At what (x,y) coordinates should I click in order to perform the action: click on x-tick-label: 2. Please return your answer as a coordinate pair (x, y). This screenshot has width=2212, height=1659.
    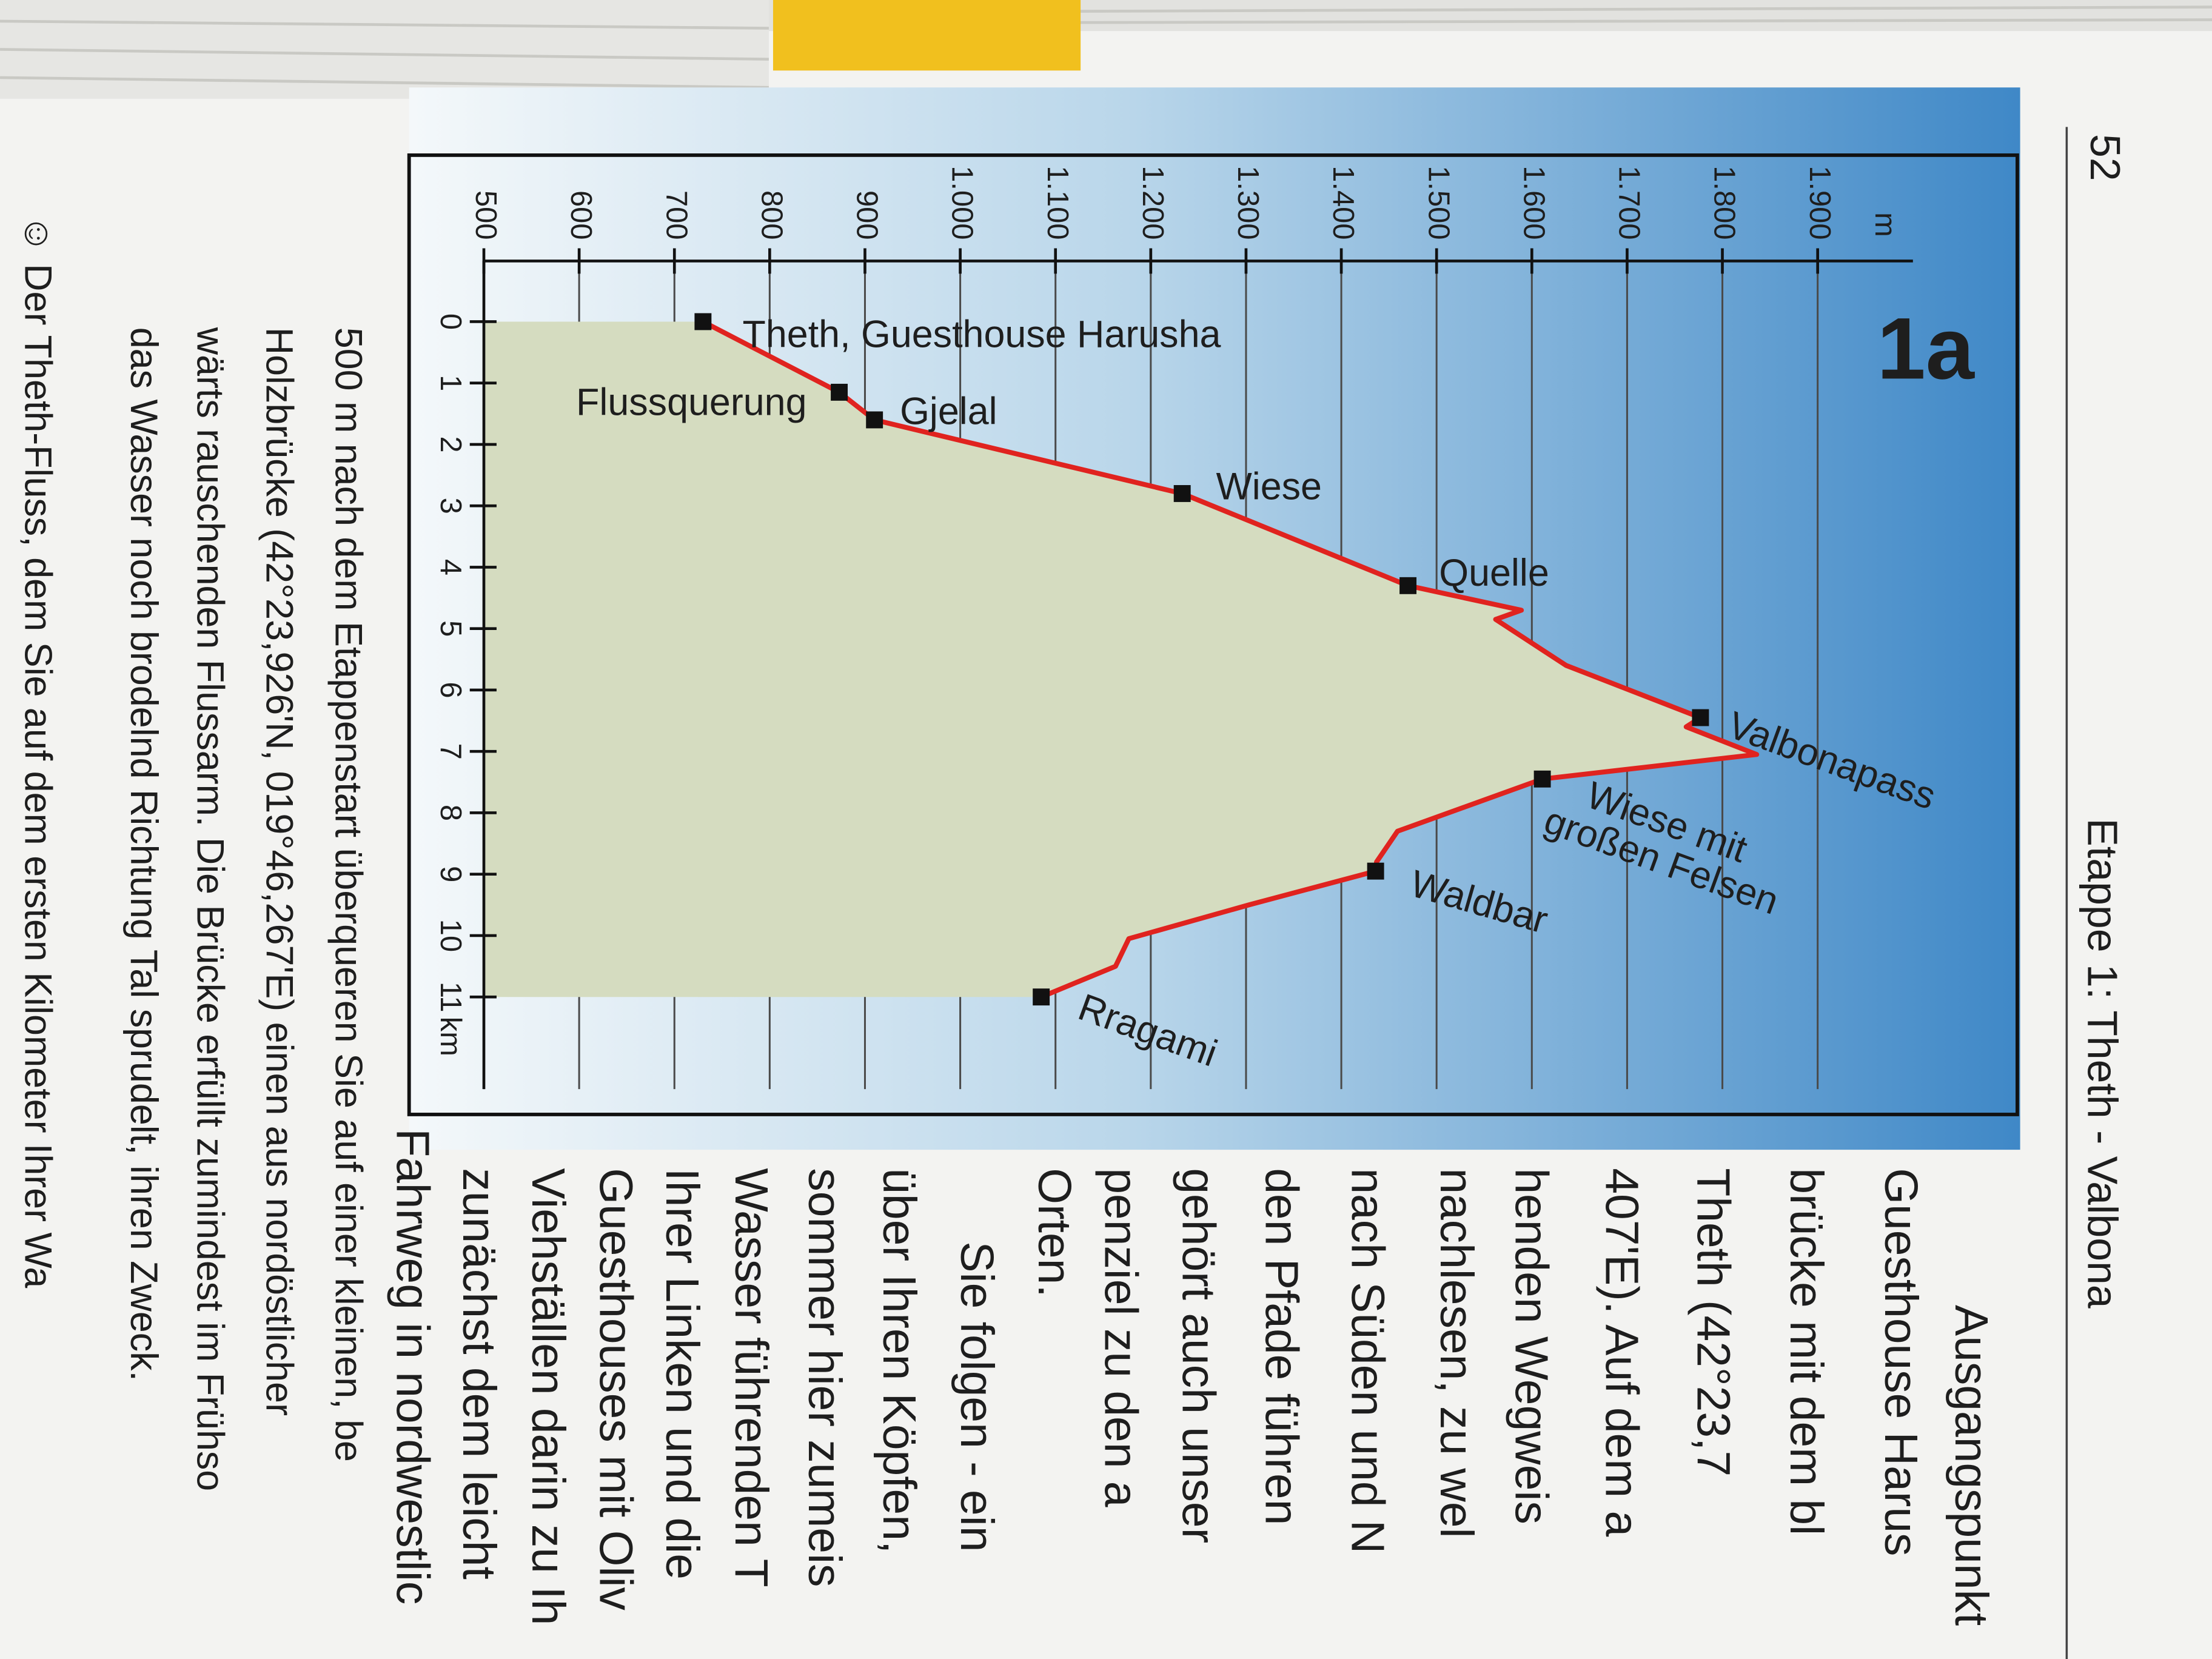
    Looking at the image, I should click on (450, 444).